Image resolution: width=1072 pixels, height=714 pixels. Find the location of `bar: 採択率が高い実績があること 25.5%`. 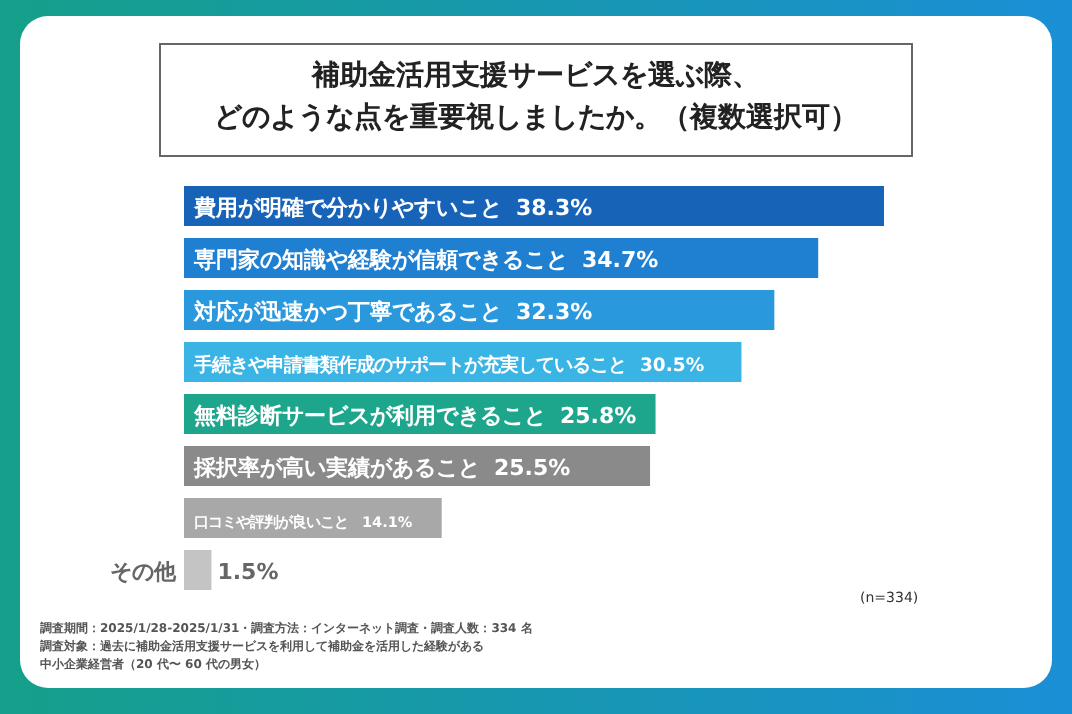

bar: 採択率が高い実績があること 25.5% is located at coordinates (417, 466).